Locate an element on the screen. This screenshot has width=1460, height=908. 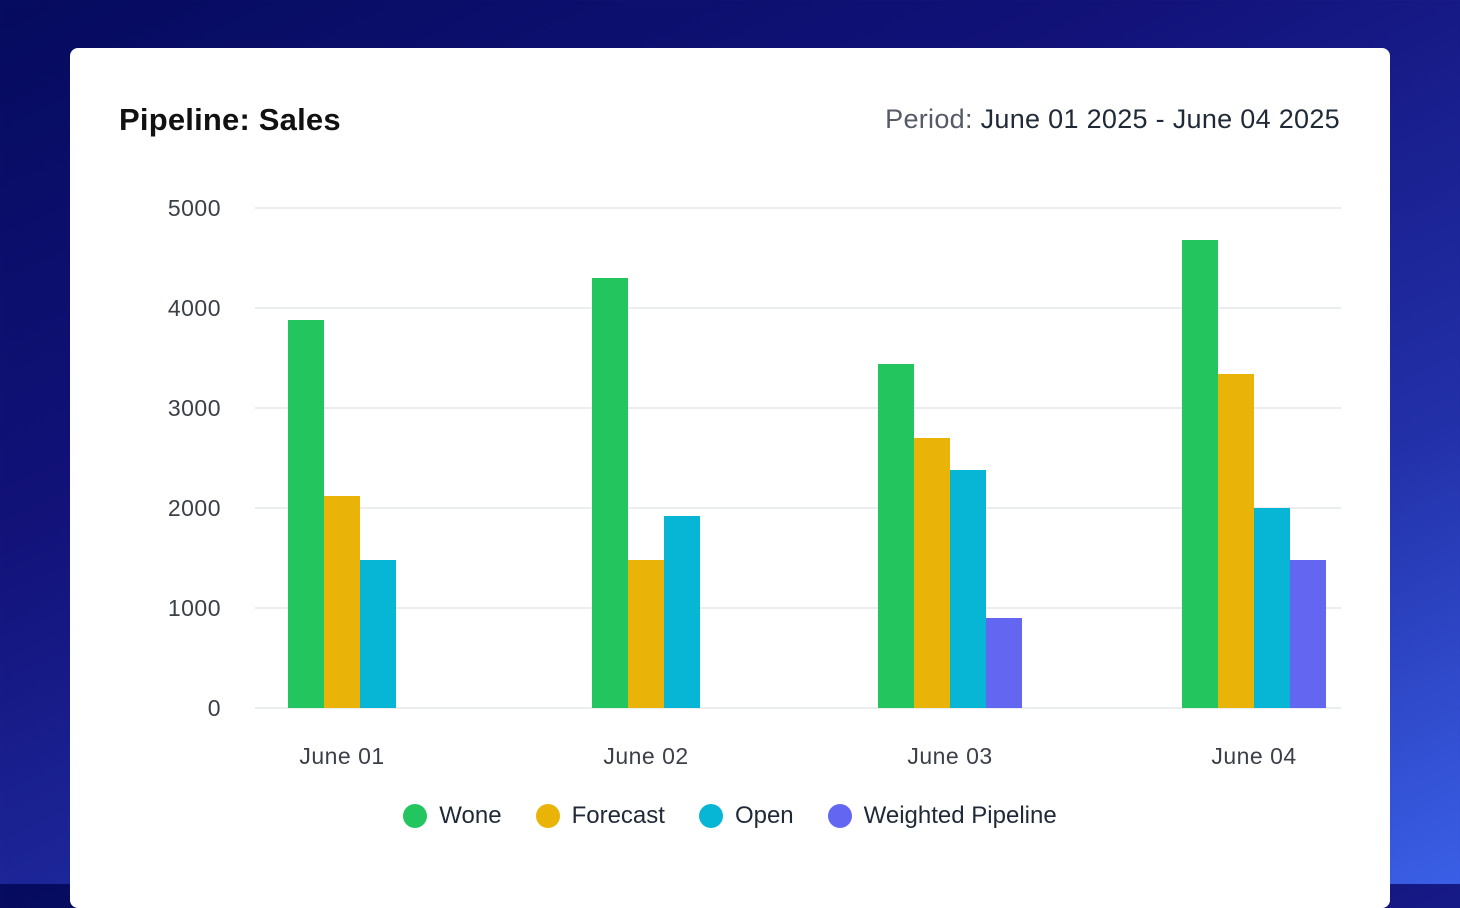
y-tick-label: 5000 is located at coordinates (194, 208).